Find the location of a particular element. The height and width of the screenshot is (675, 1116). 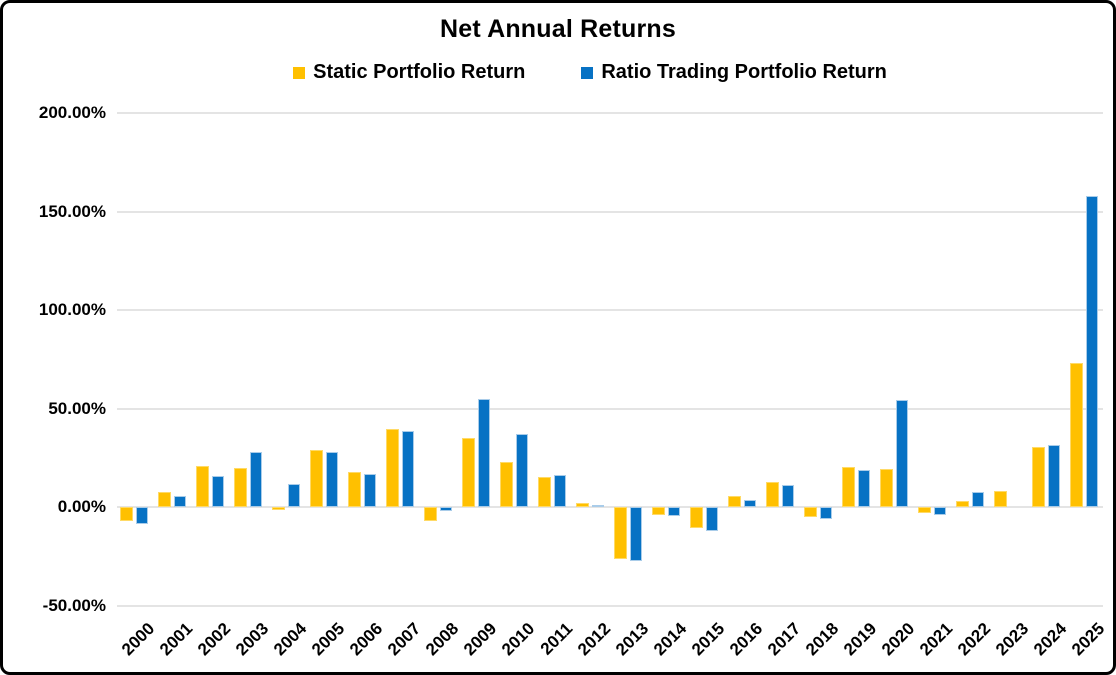

legend-item-static: Static Portfolio Return is located at coordinates (409, 72).